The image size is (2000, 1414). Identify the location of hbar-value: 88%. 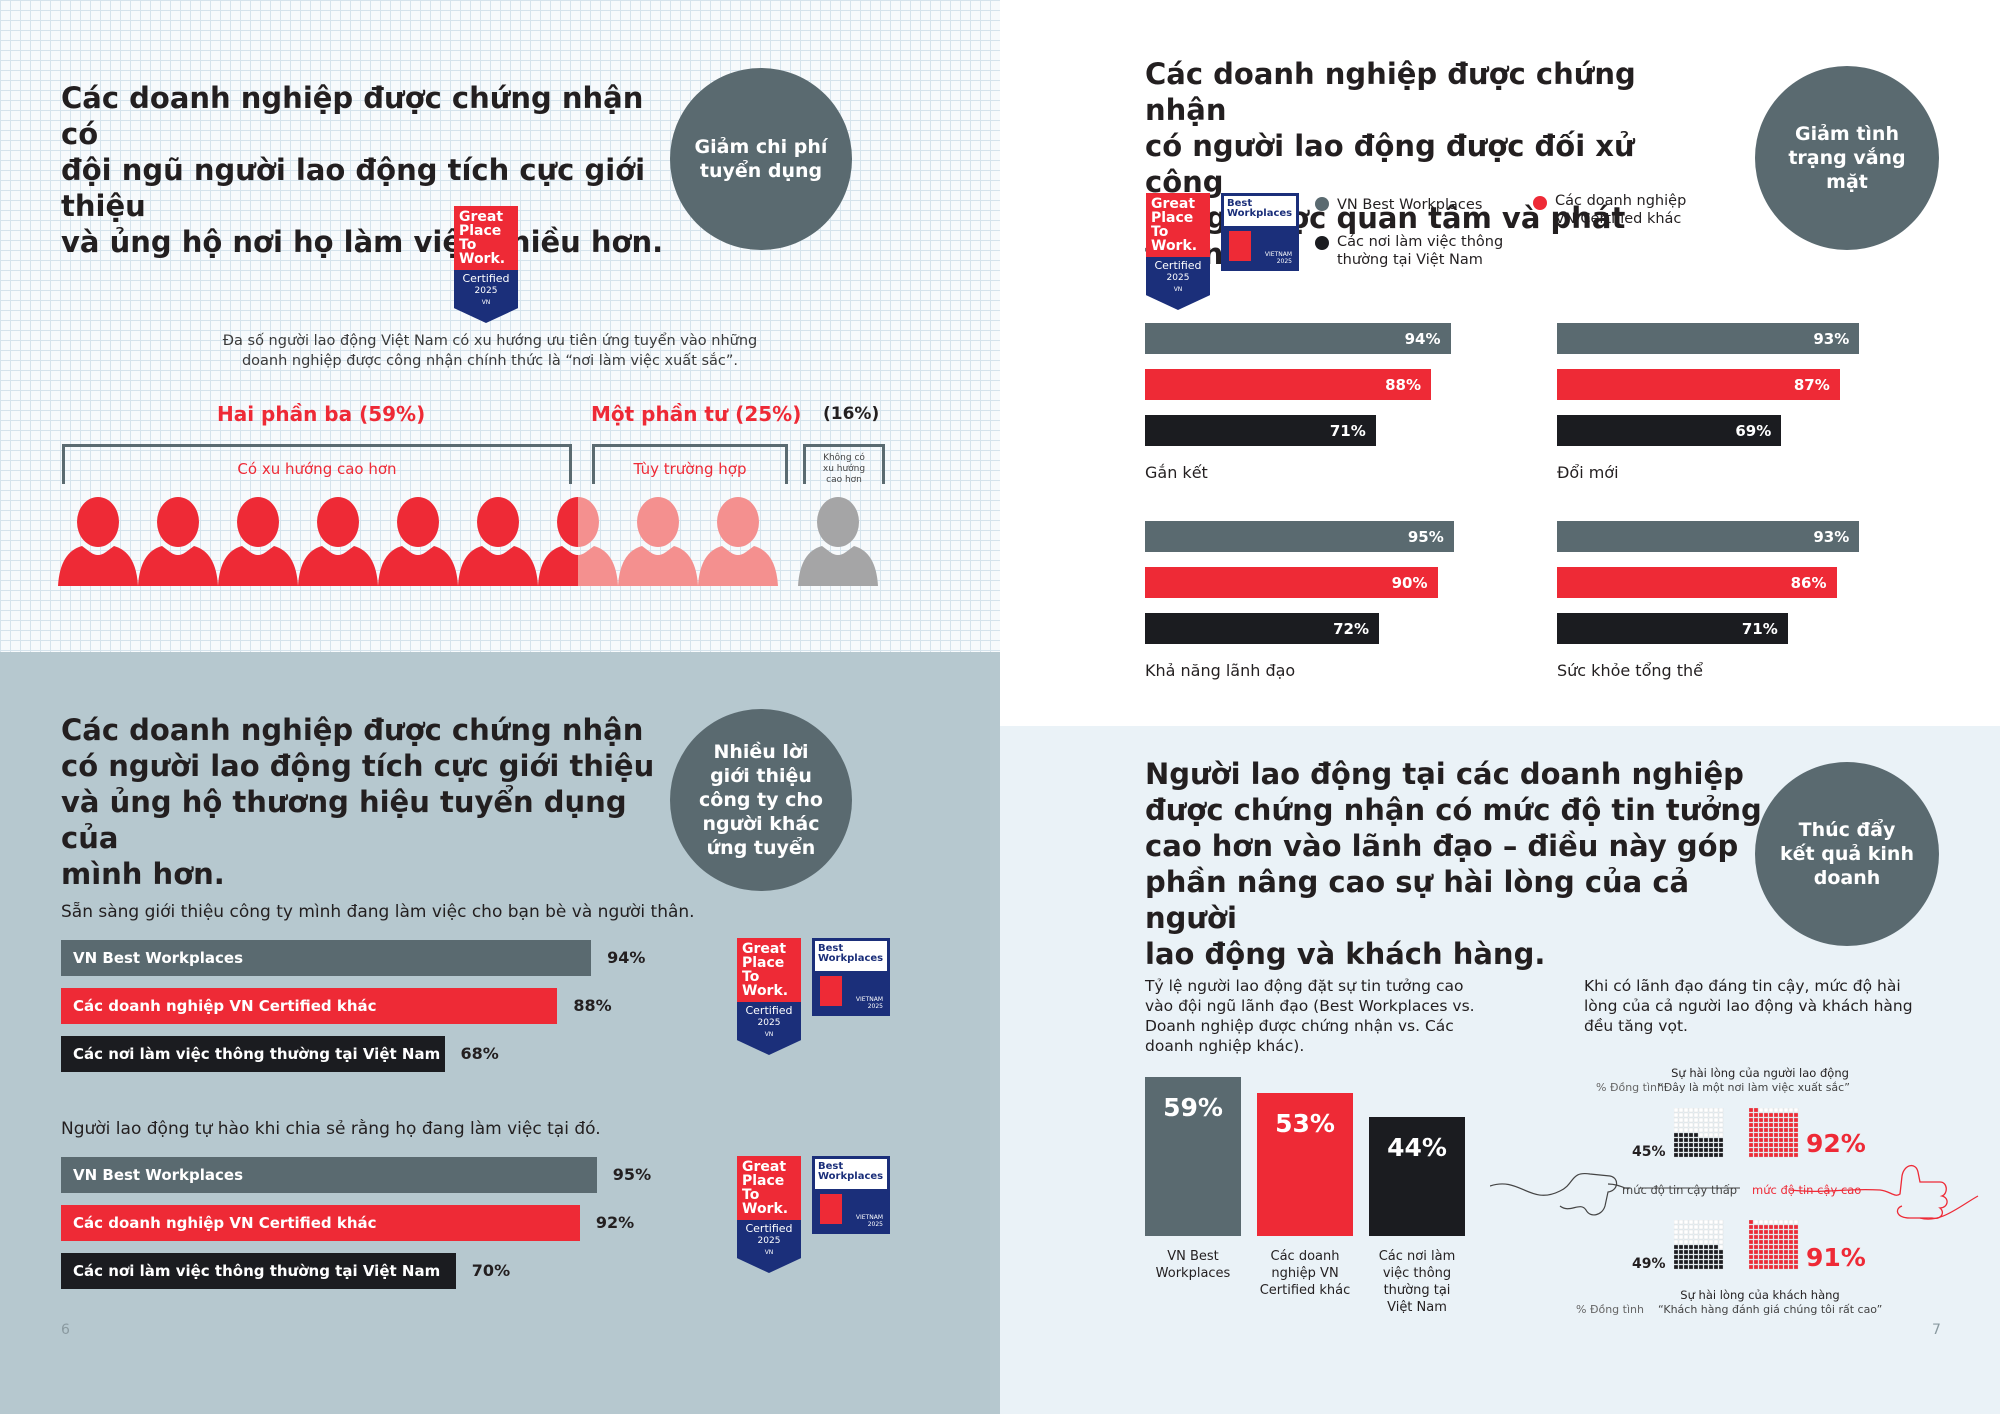
(592, 1005).